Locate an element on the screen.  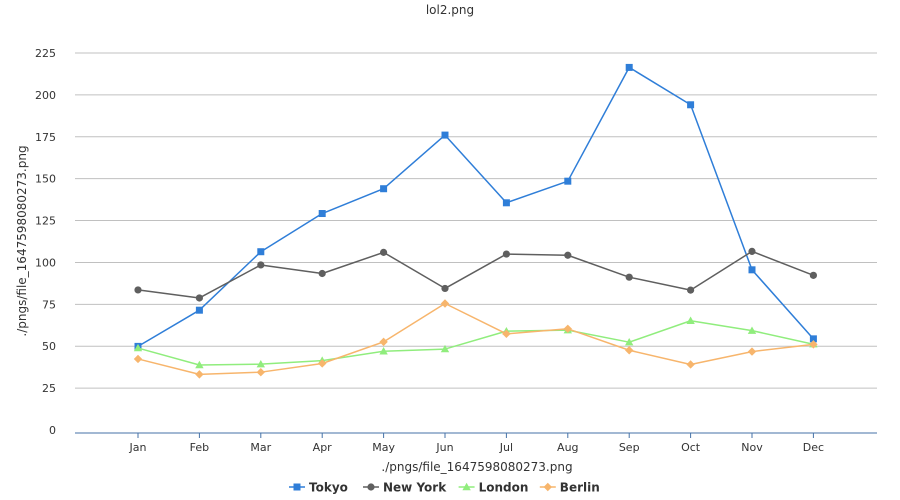
series-new-york is located at coordinates (476, 274).